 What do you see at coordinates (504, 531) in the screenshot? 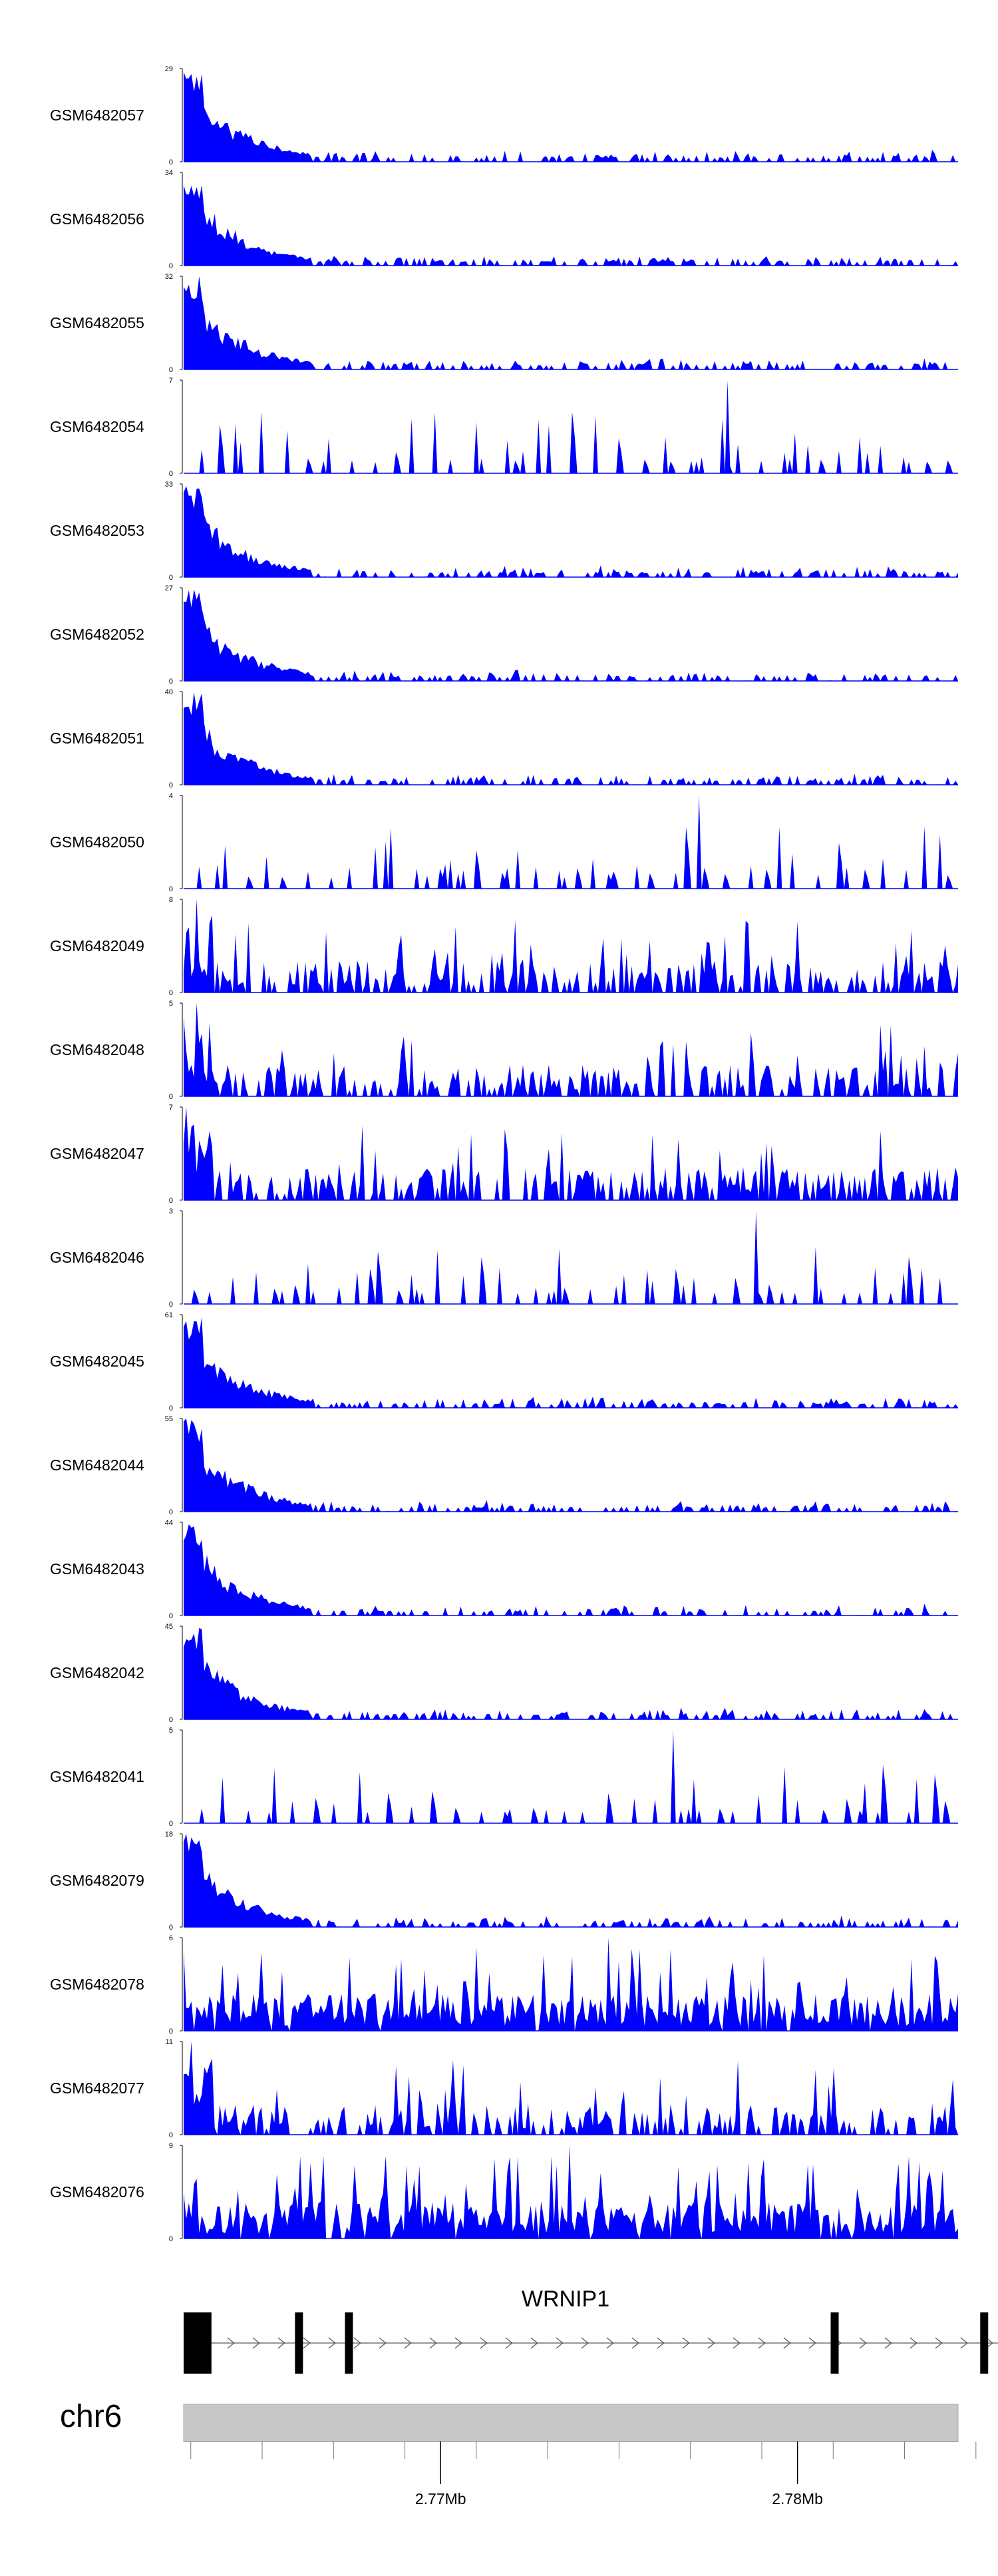
I see `track-GSM6482053: GSM6482053 33 0` at bounding box center [504, 531].